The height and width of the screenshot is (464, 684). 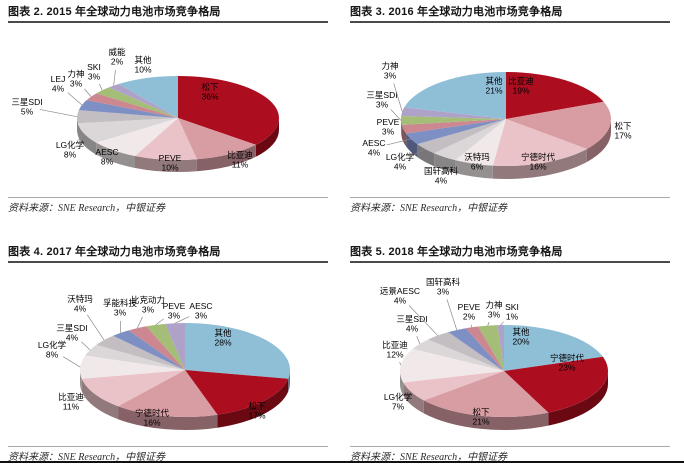 What do you see at coordinates (512, 312) in the screenshot?
I see `slice-label: SKI 1%` at bounding box center [512, 312].